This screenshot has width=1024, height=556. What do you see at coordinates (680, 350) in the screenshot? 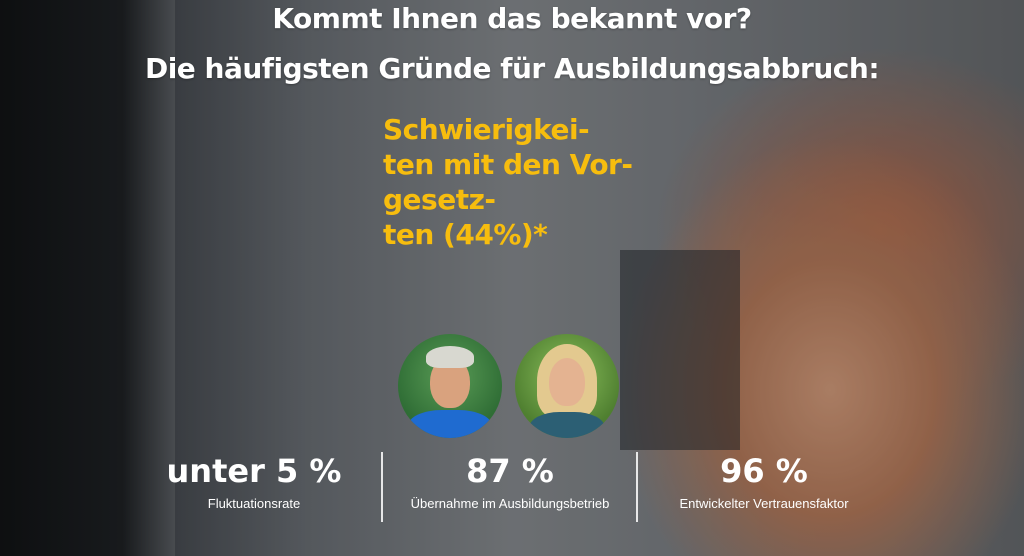
I see `background-shelf` at bounding box center [680, 350].